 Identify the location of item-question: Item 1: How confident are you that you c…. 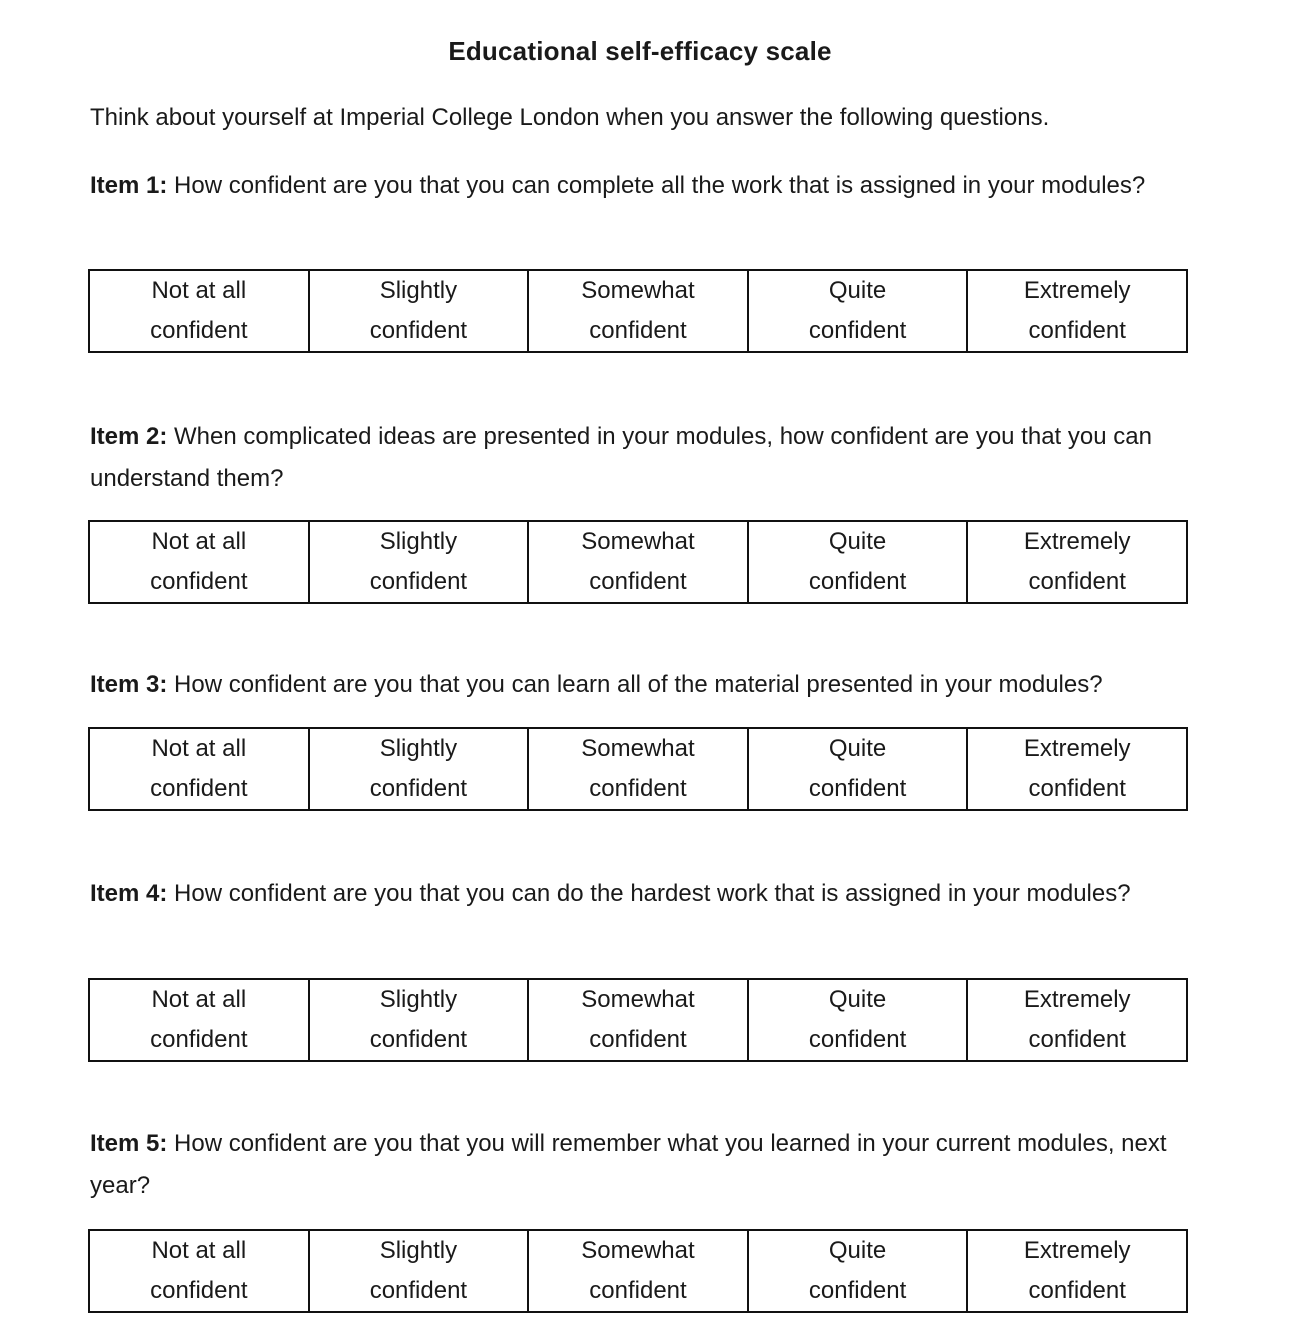
(635, 186).